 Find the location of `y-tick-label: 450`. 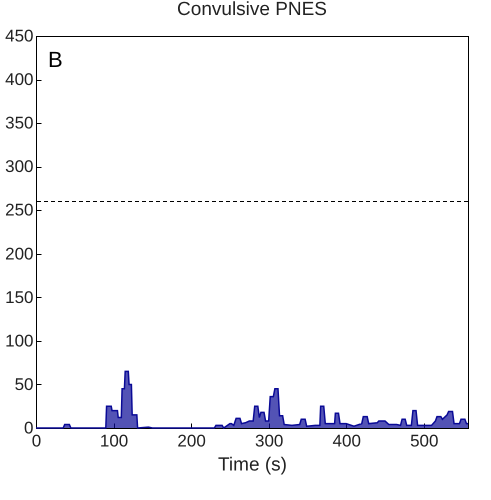

y-tick-label: 450 is located at coordinates (19, 36).